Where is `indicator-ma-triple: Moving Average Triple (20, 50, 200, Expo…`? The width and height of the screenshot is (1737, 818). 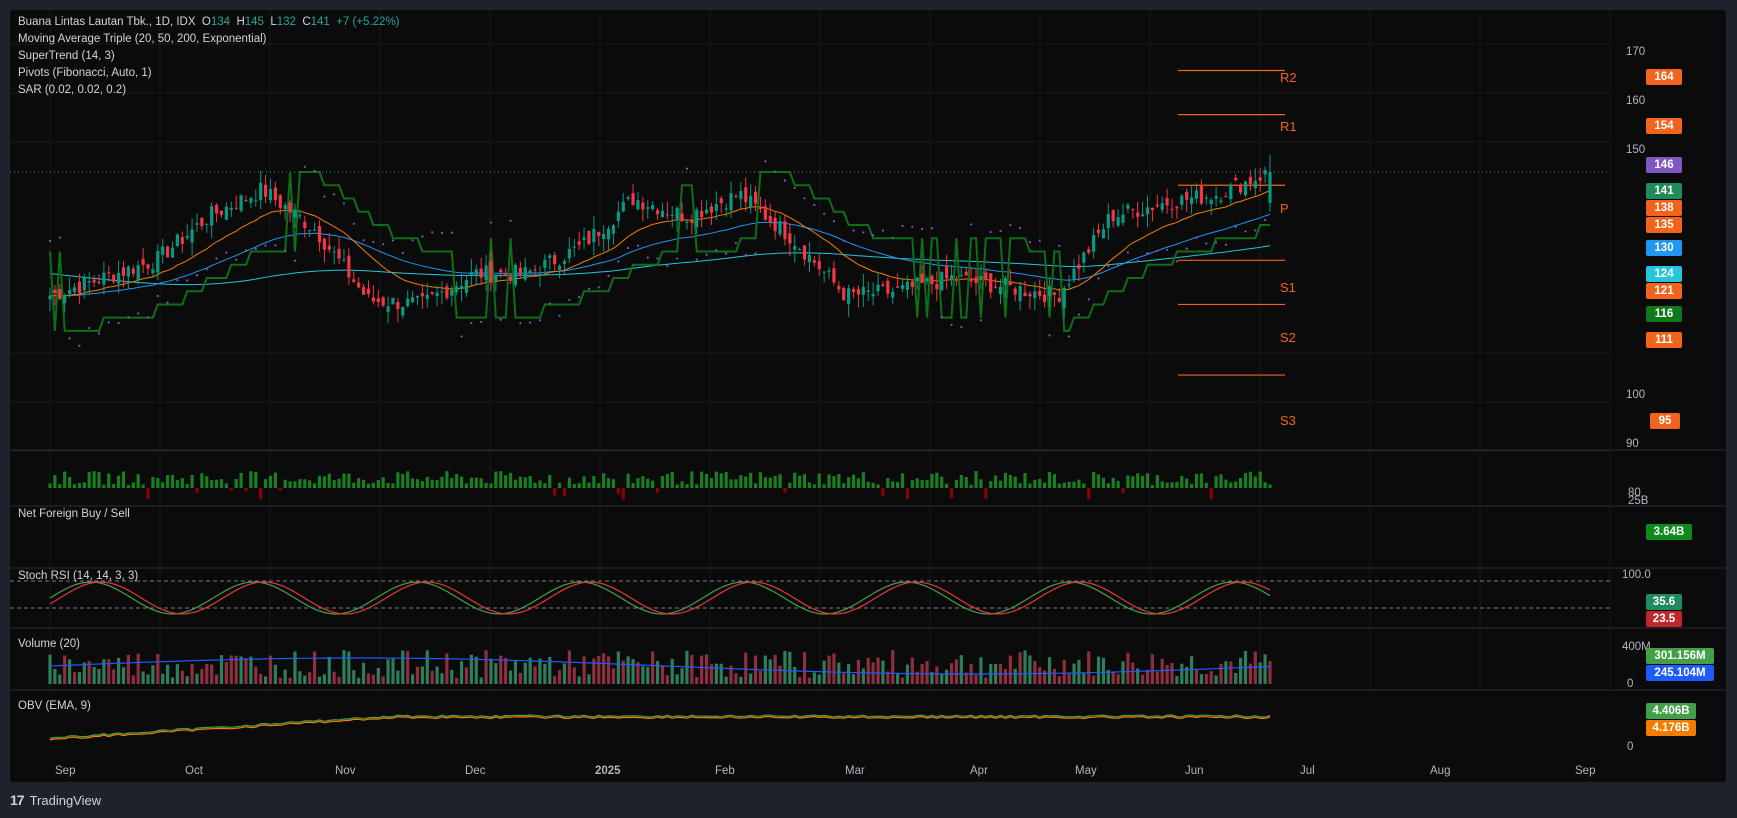 indicator-ma-triple: Moving Average Triple (20, 50, 200, Expo… is located at coordinates (142, 39).